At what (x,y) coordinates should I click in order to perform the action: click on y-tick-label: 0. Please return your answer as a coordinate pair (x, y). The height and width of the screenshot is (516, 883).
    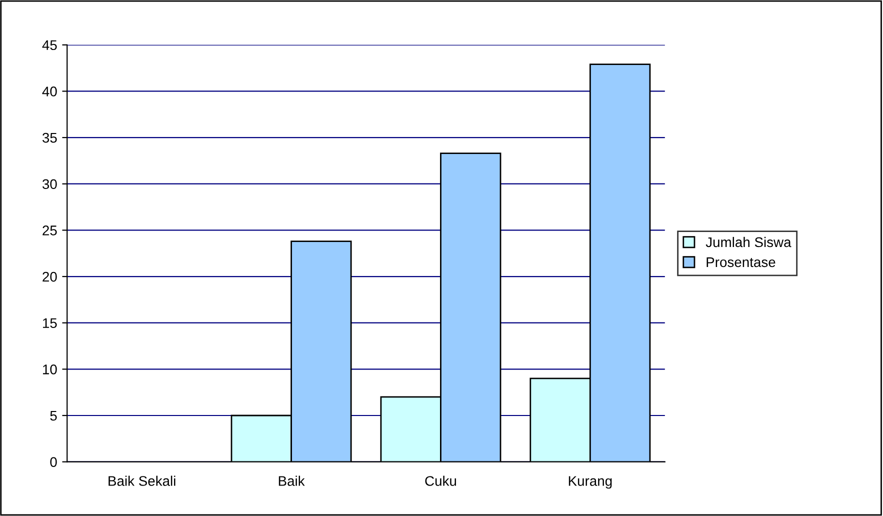
    Looking at the image, I should click on (53, 462).